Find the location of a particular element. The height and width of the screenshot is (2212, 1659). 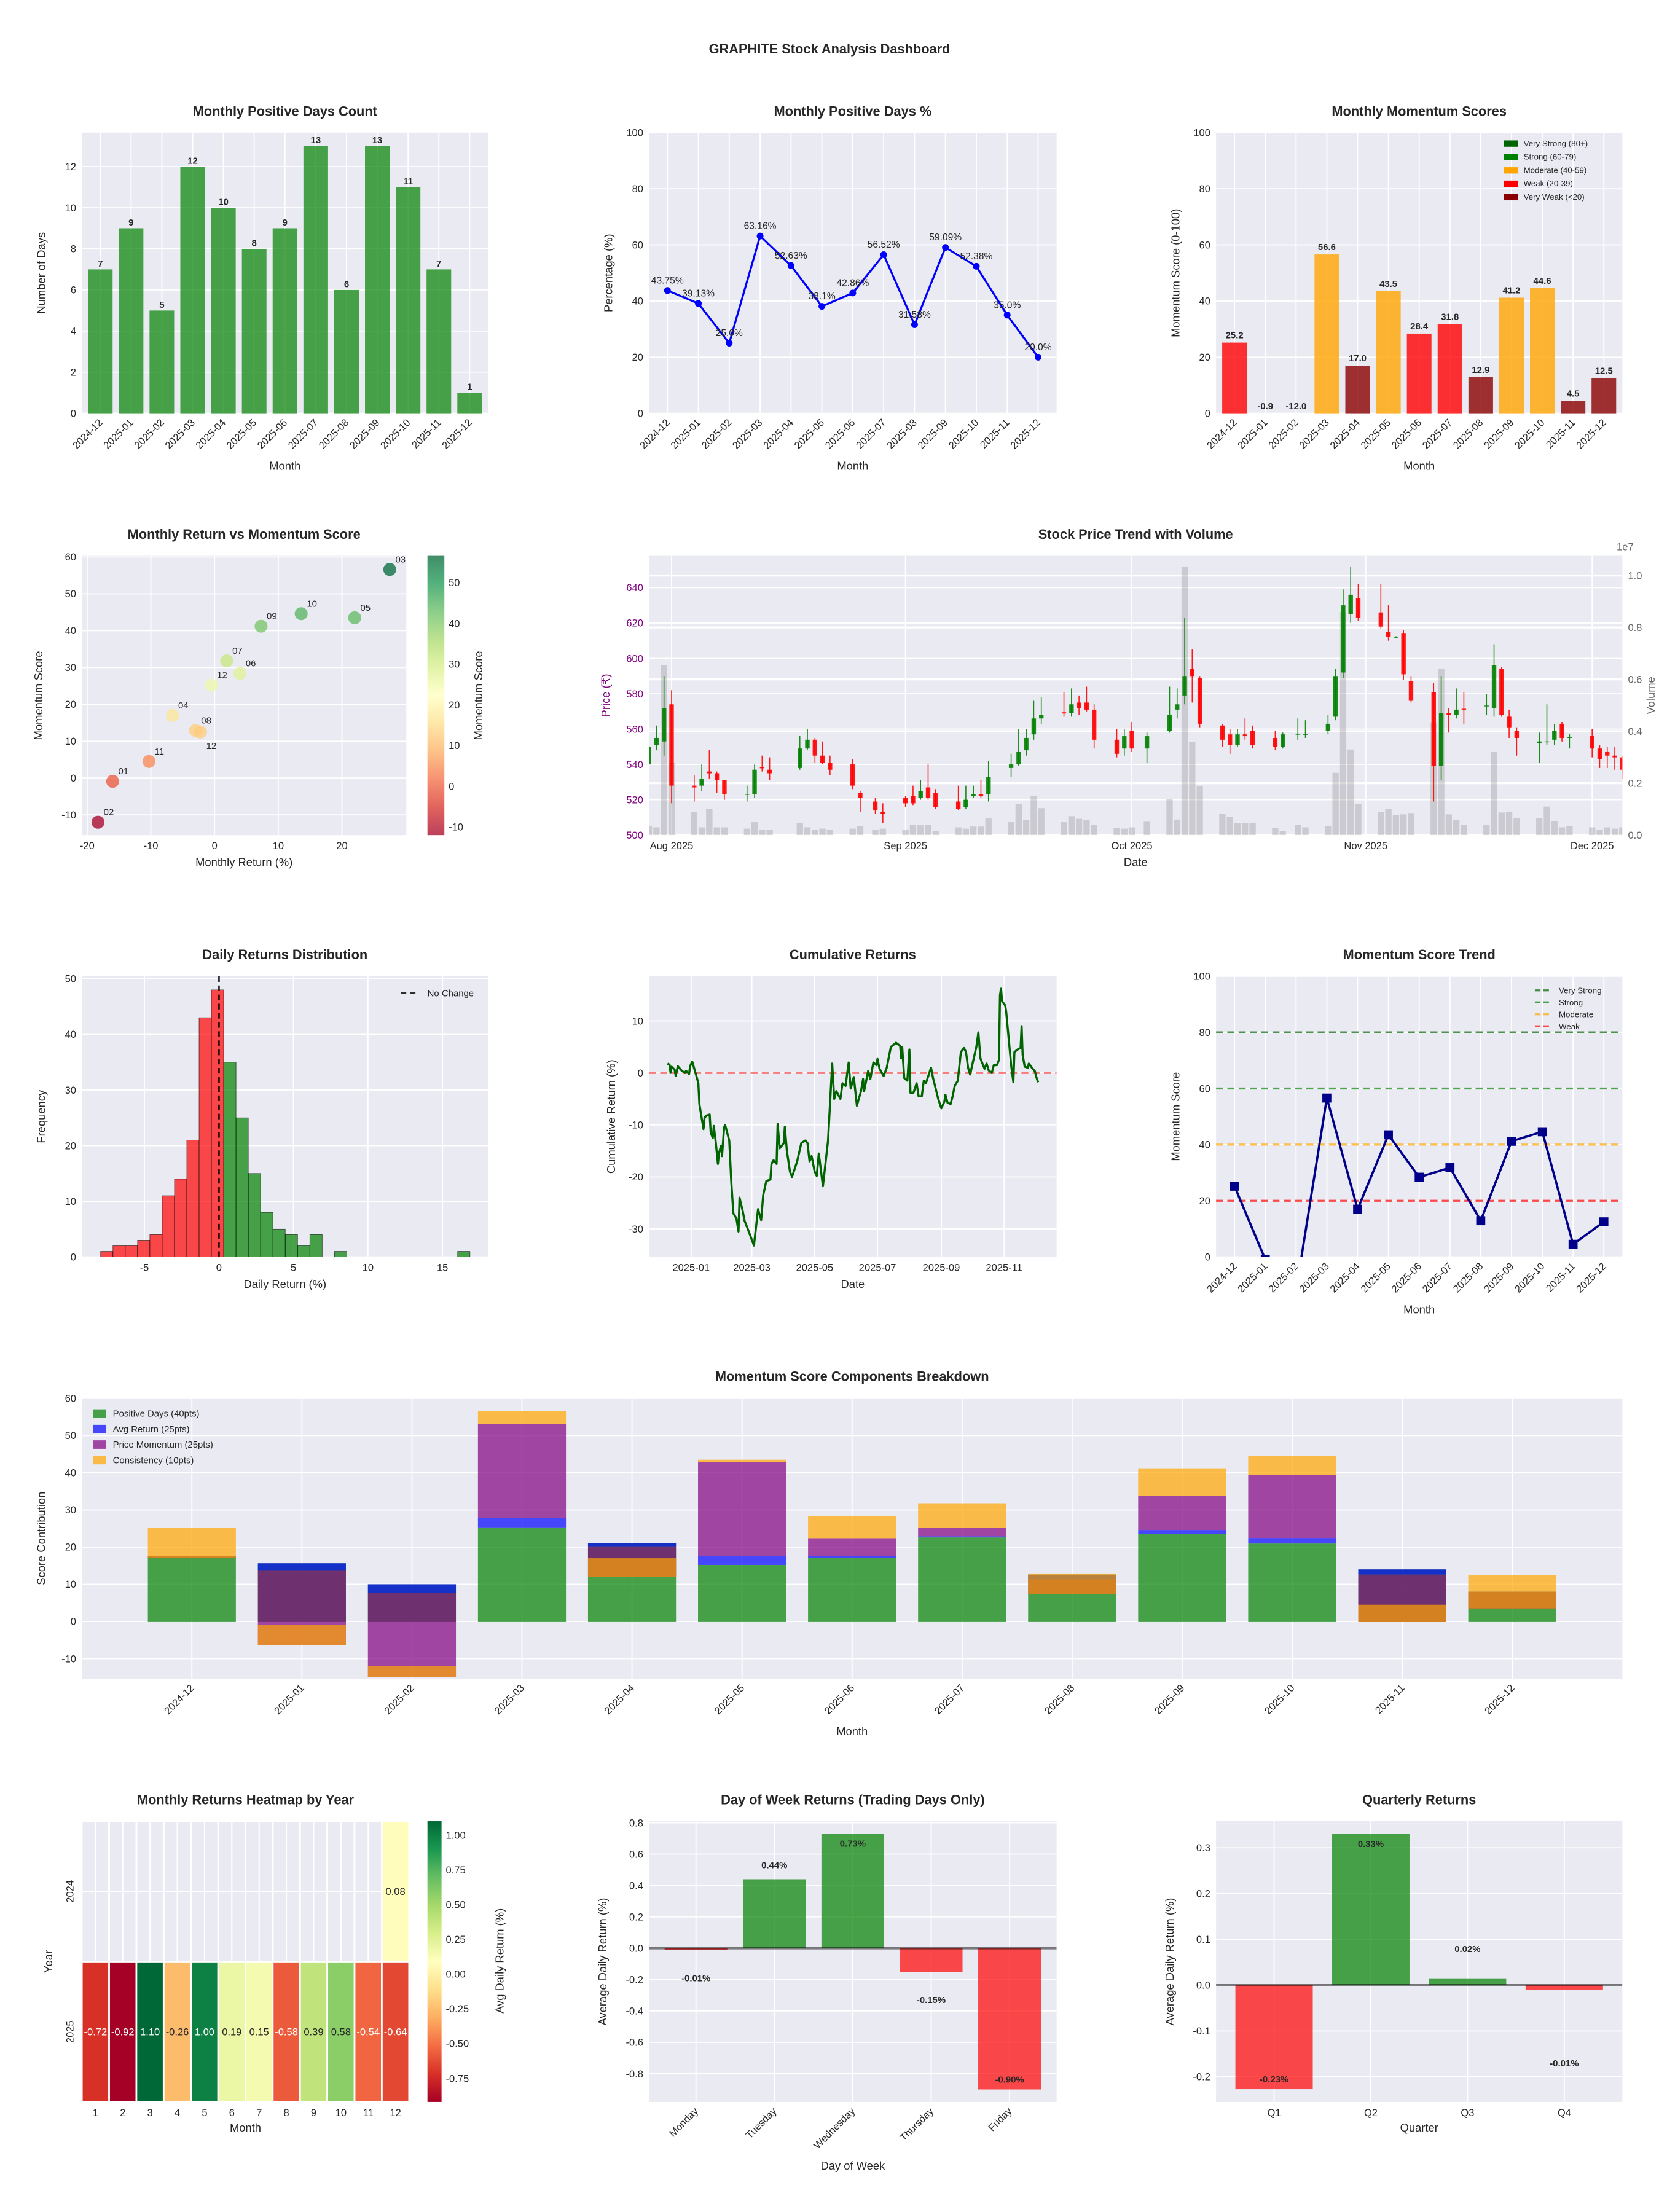

y-tick-label: 0.2 is located at coordinates (1203, 1894).